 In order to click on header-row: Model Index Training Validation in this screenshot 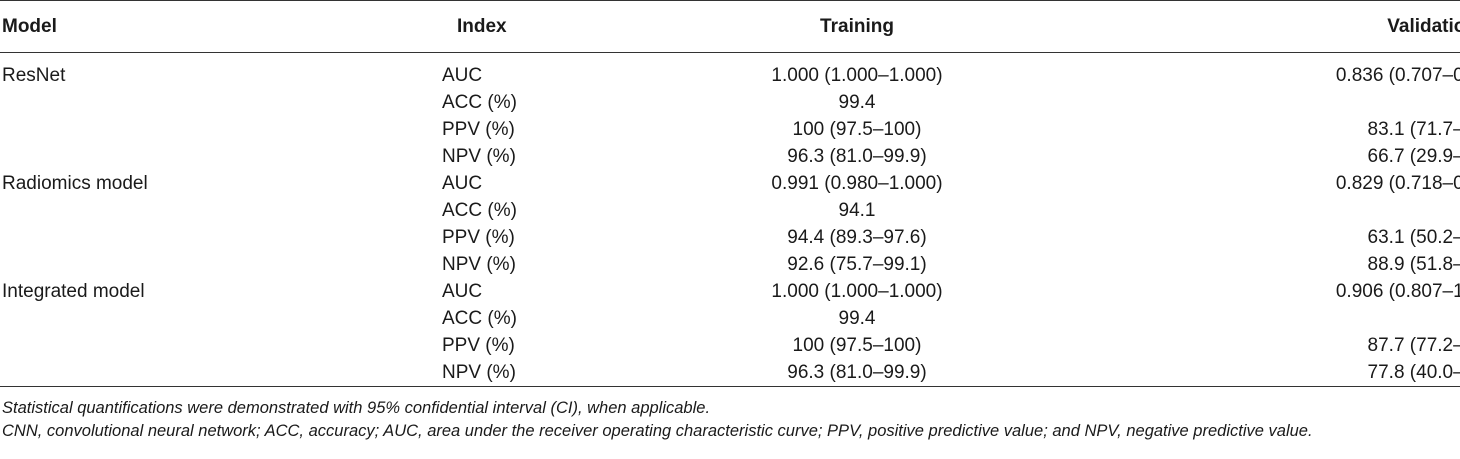, I will do `click(730, 26)`.